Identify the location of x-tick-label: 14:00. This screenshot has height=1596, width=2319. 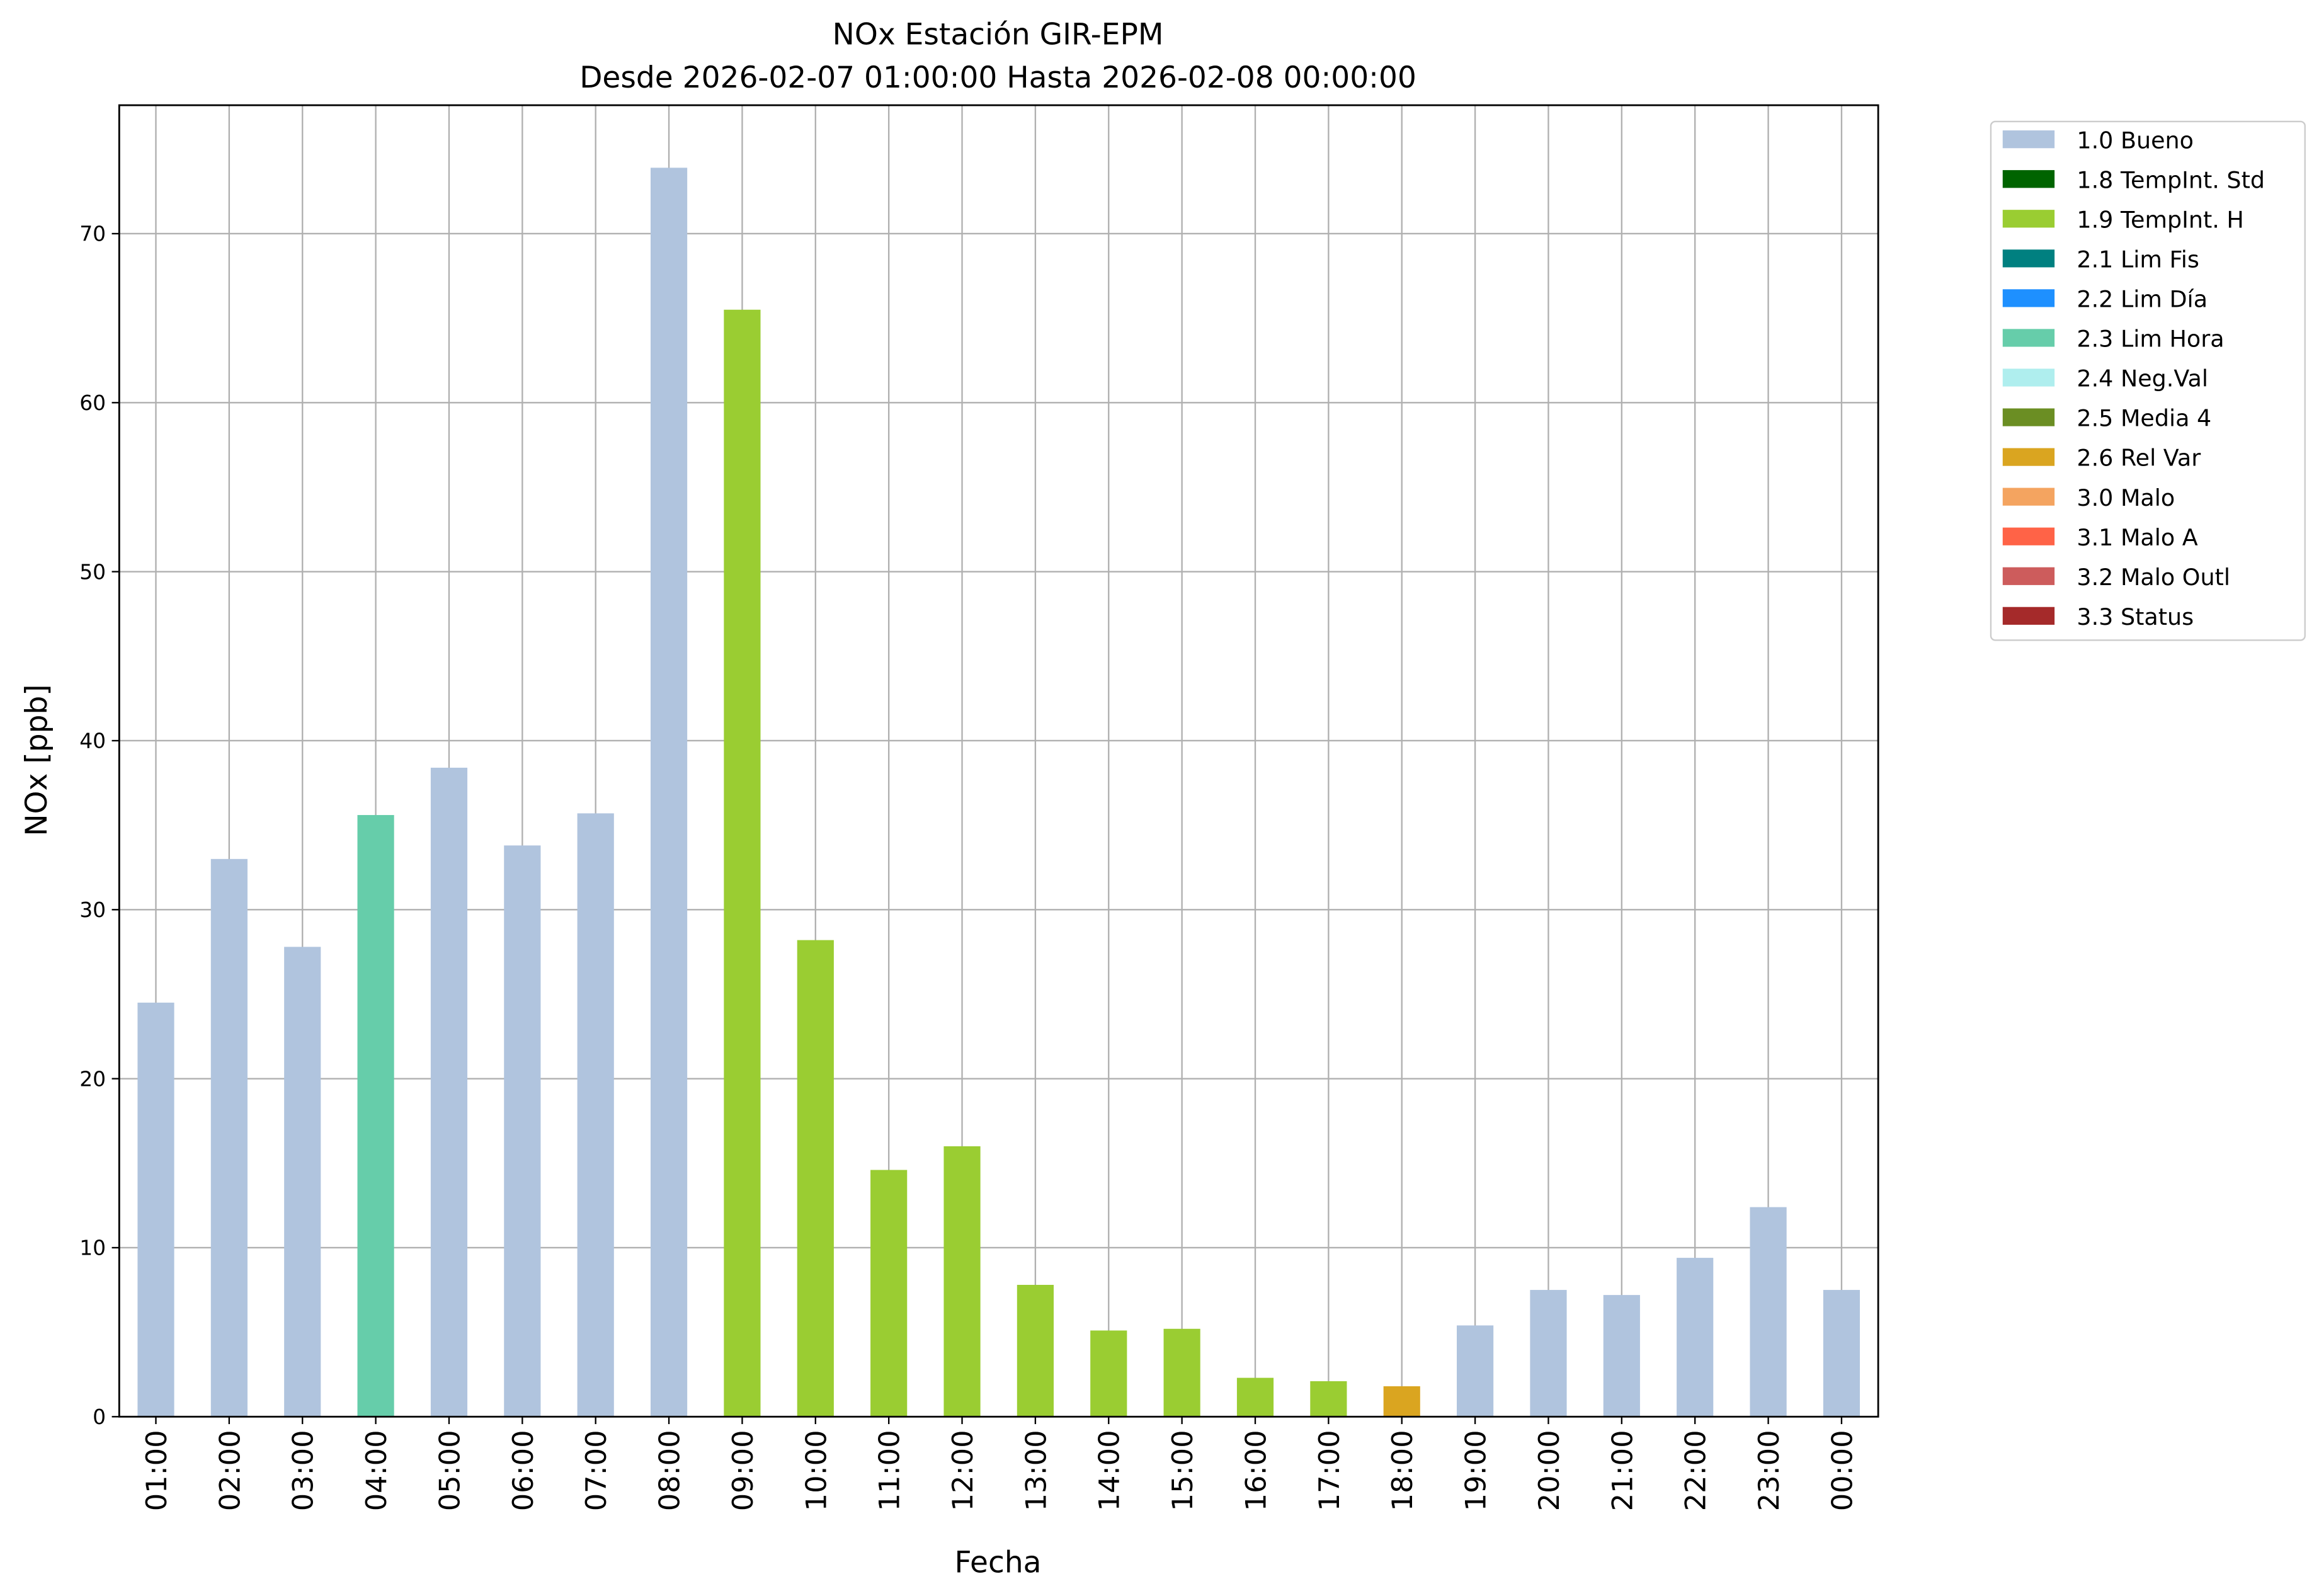
(1109, 1470).